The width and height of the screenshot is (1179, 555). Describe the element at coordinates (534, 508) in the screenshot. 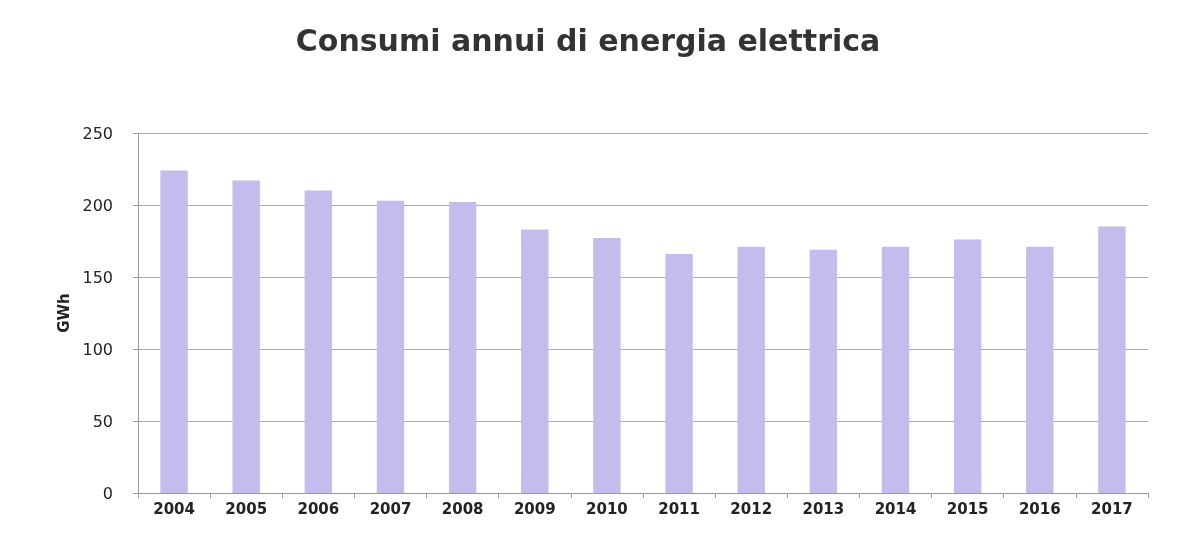

I see `x-tick-label: 2009` at that location.